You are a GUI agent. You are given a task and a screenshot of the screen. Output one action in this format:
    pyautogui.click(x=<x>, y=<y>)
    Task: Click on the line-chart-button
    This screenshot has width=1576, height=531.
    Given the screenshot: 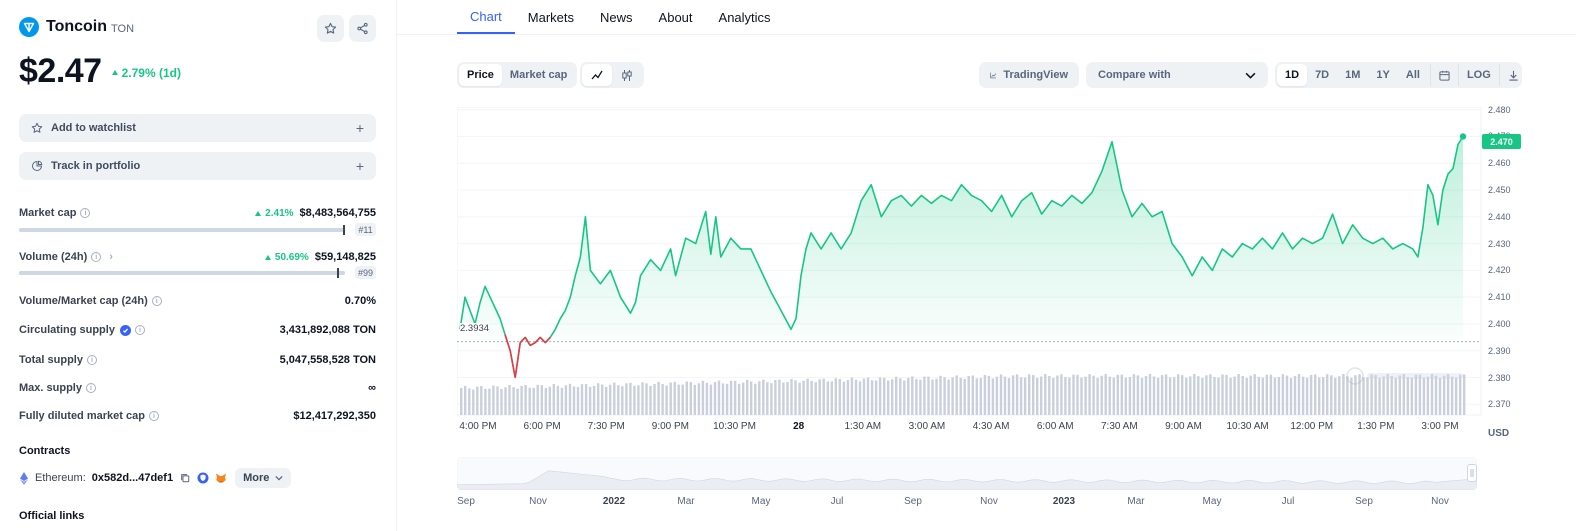 What is the action you would take?
    pyautogui.click(x=597, y=75)
    